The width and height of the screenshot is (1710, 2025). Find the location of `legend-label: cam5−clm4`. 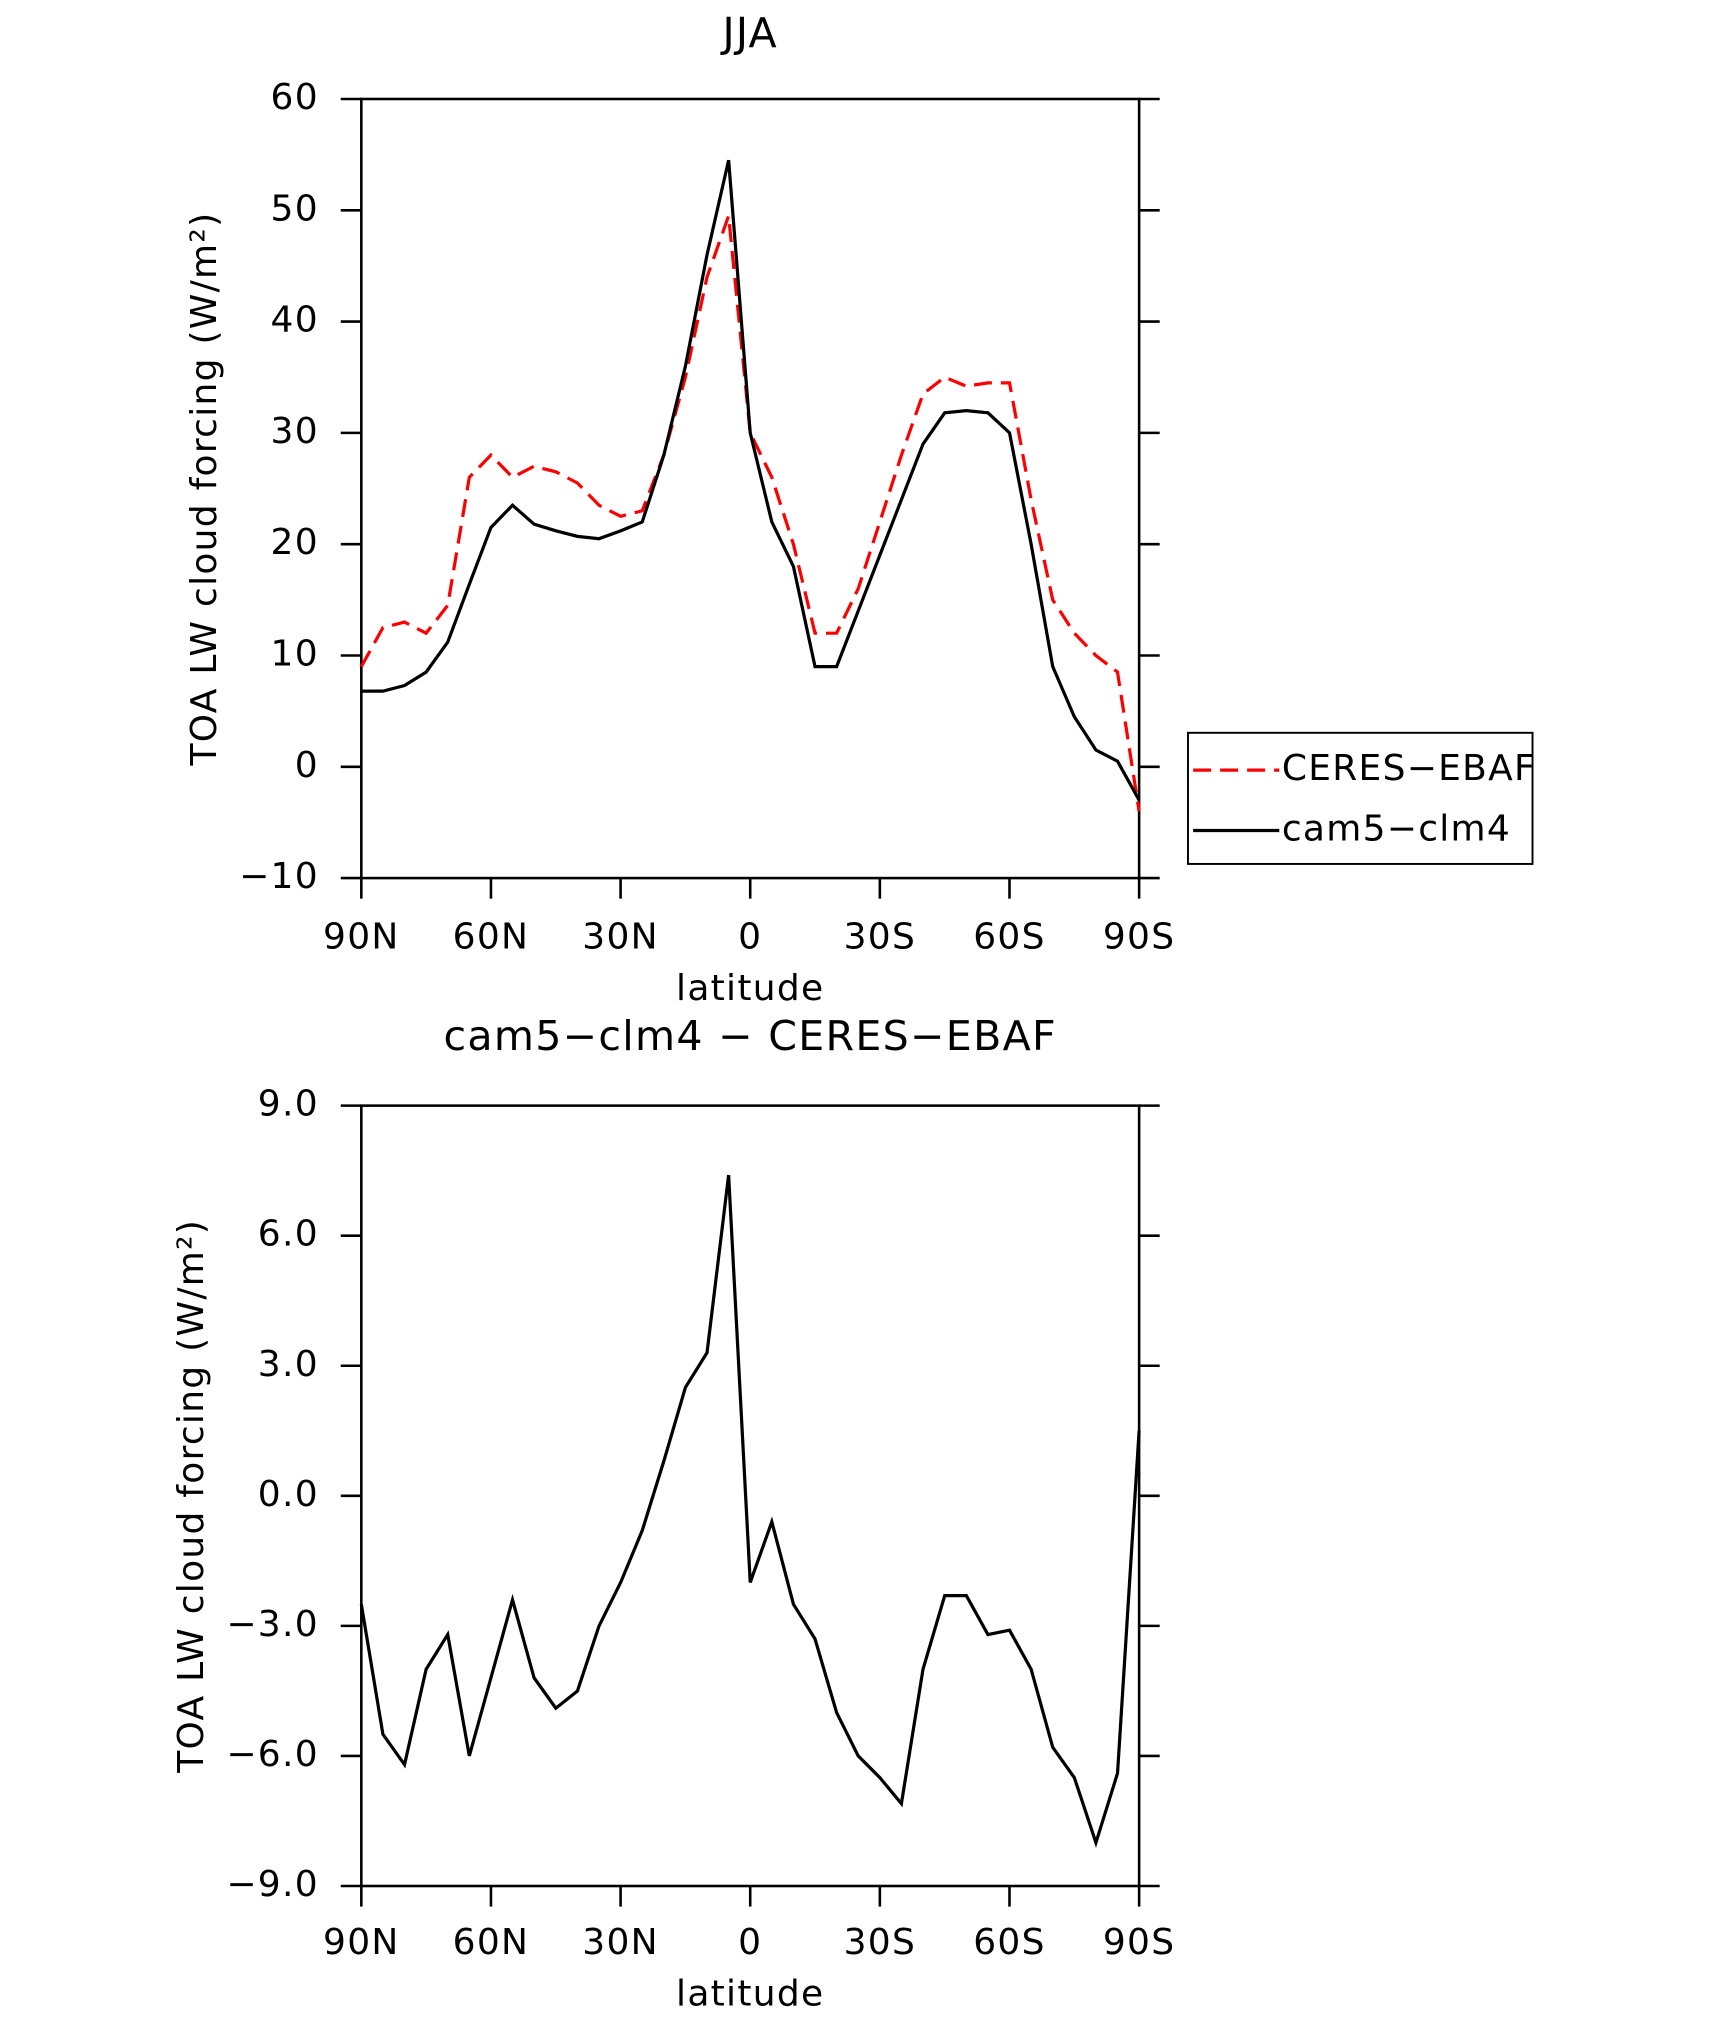

legend-label: cam5−clm4 is located at coordinates (1396, 829).